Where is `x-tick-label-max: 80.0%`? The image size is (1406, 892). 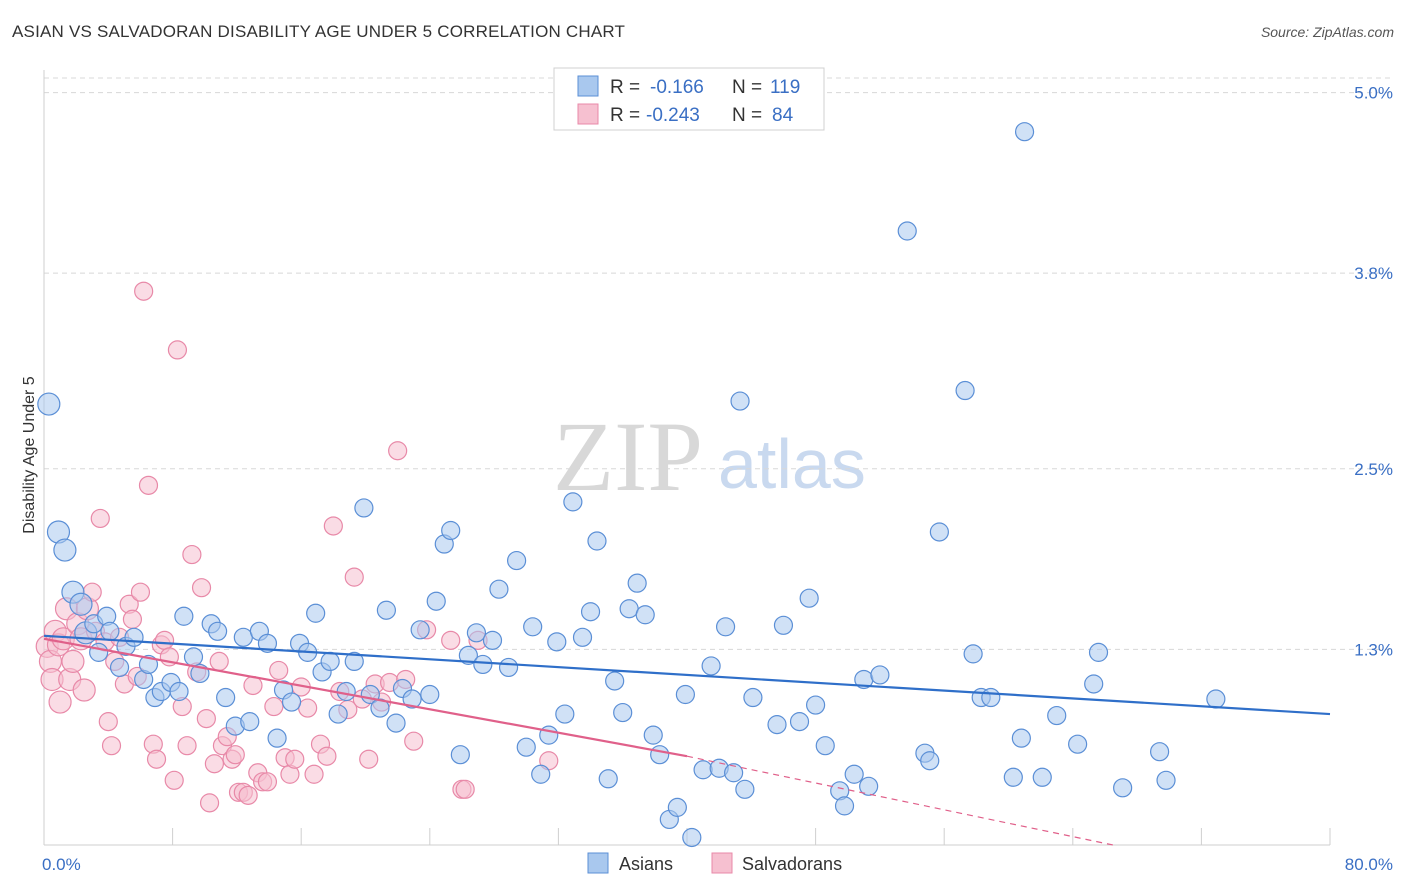 x-tick-label-max: 80.0% is located at coordinates (1369, 864).